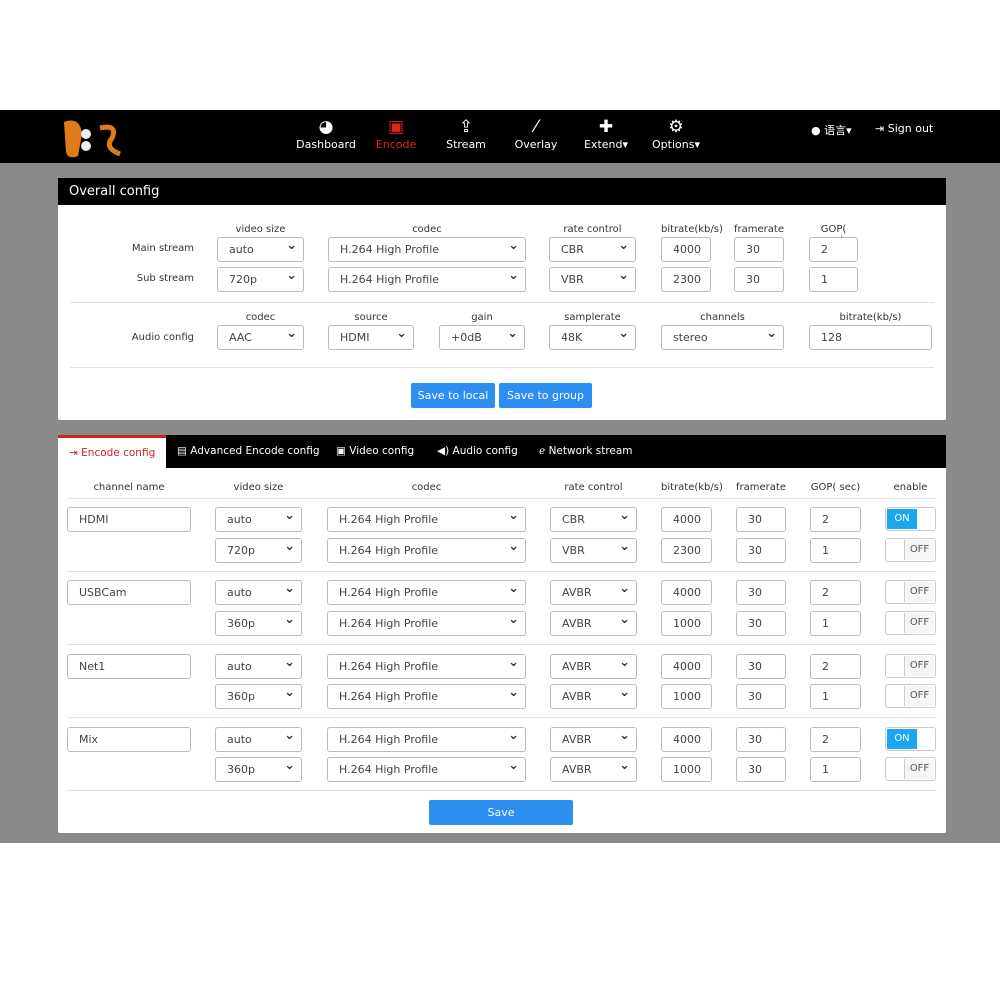 The image size is (1000, 1000). Describe the element at coordinates (112, 451) in the screenshot. I see `tab-encode-config: ⇥ Encode config` at that location.